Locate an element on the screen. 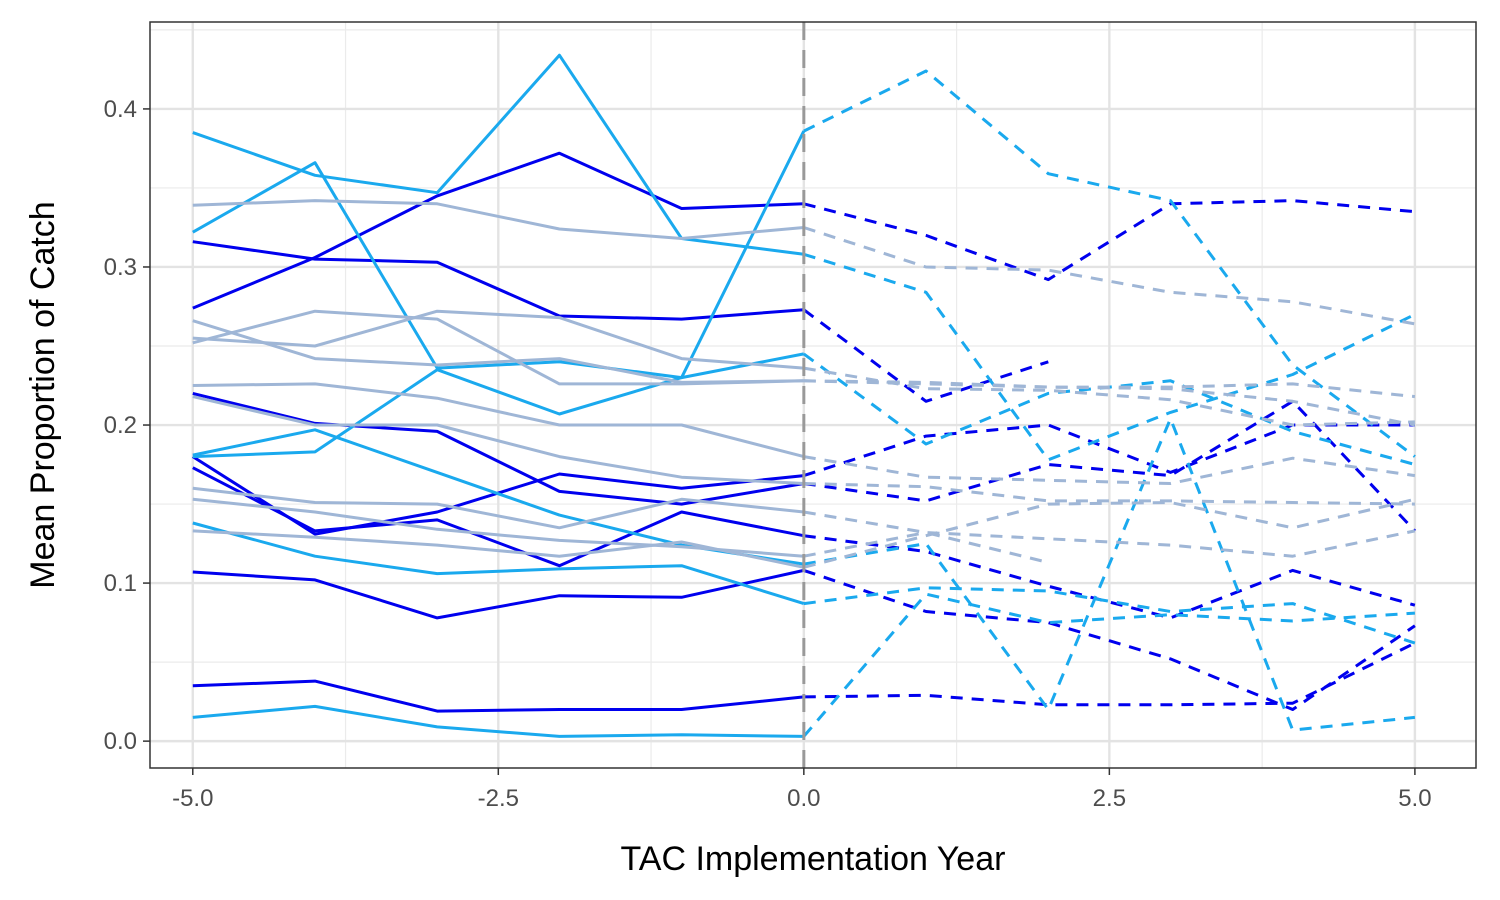 This screenshot has width=1500, height=900. y-tick-label: 0.0 is located at coordinates (120, 741).